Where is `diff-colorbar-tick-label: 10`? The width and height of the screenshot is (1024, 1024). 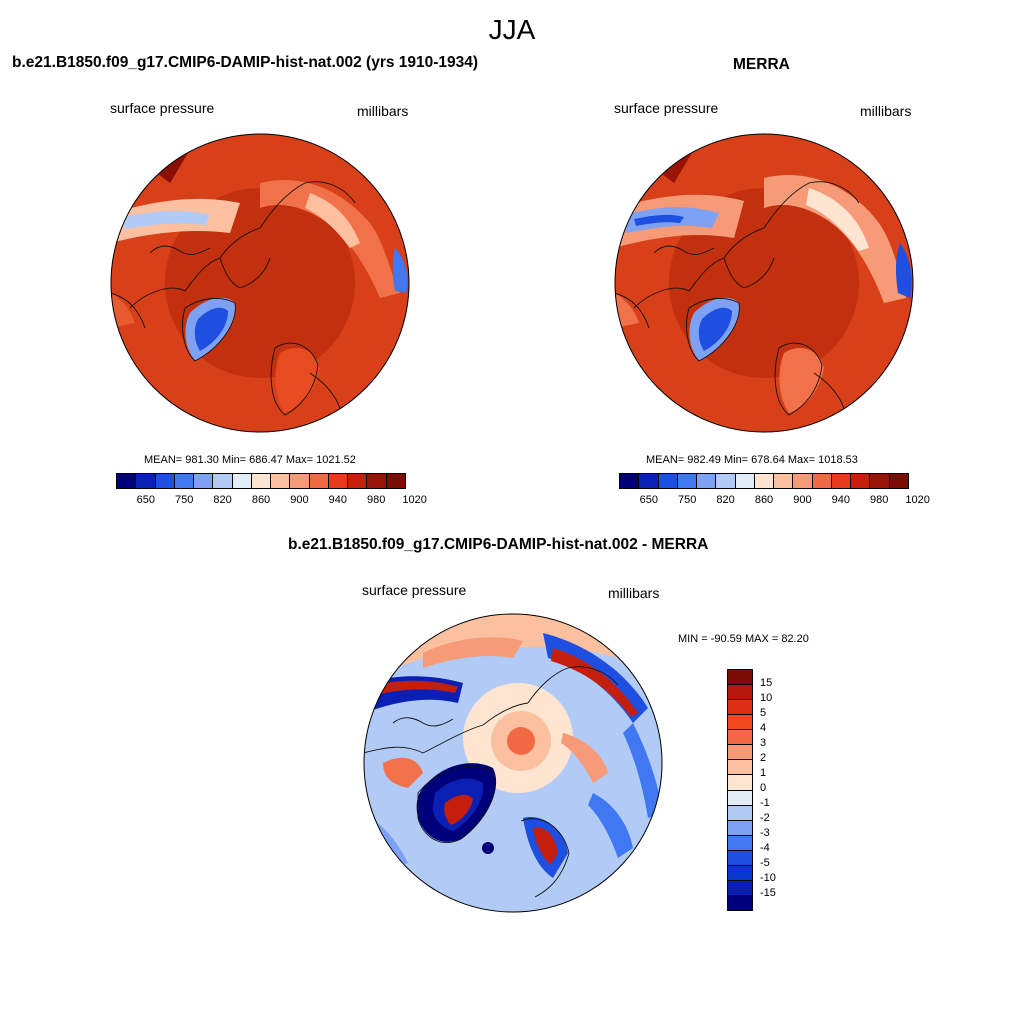
diff-colorbar-tick-label: 10 is located at coordinates (766, 698).